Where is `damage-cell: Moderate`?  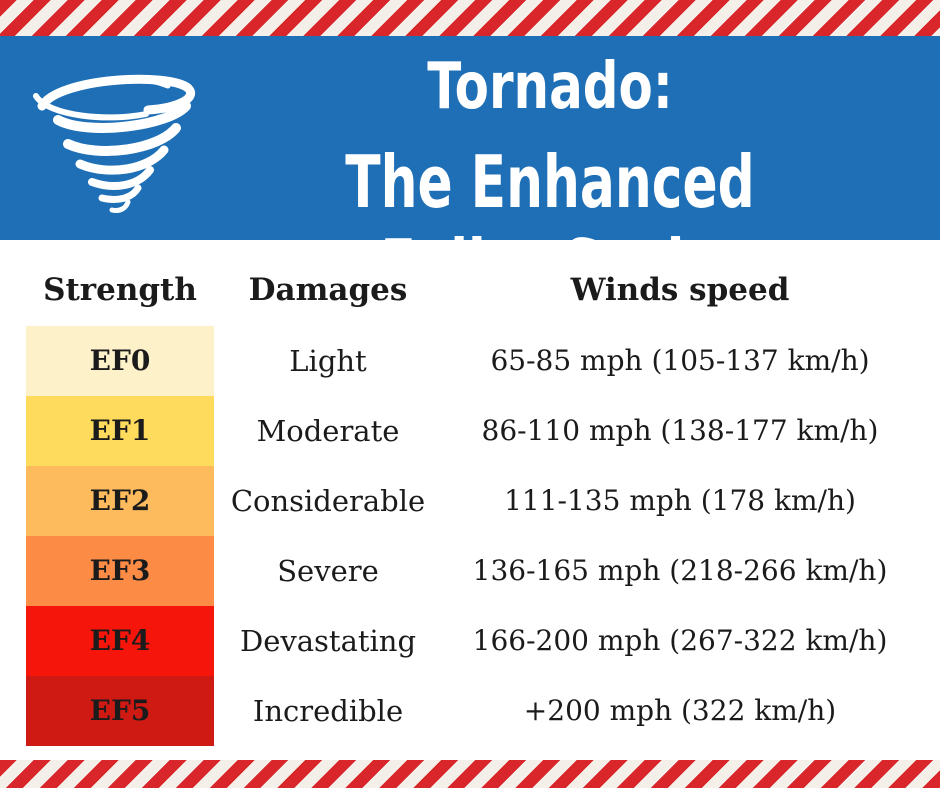
damage-cell: Moderate is located at coordinates (328, 431).